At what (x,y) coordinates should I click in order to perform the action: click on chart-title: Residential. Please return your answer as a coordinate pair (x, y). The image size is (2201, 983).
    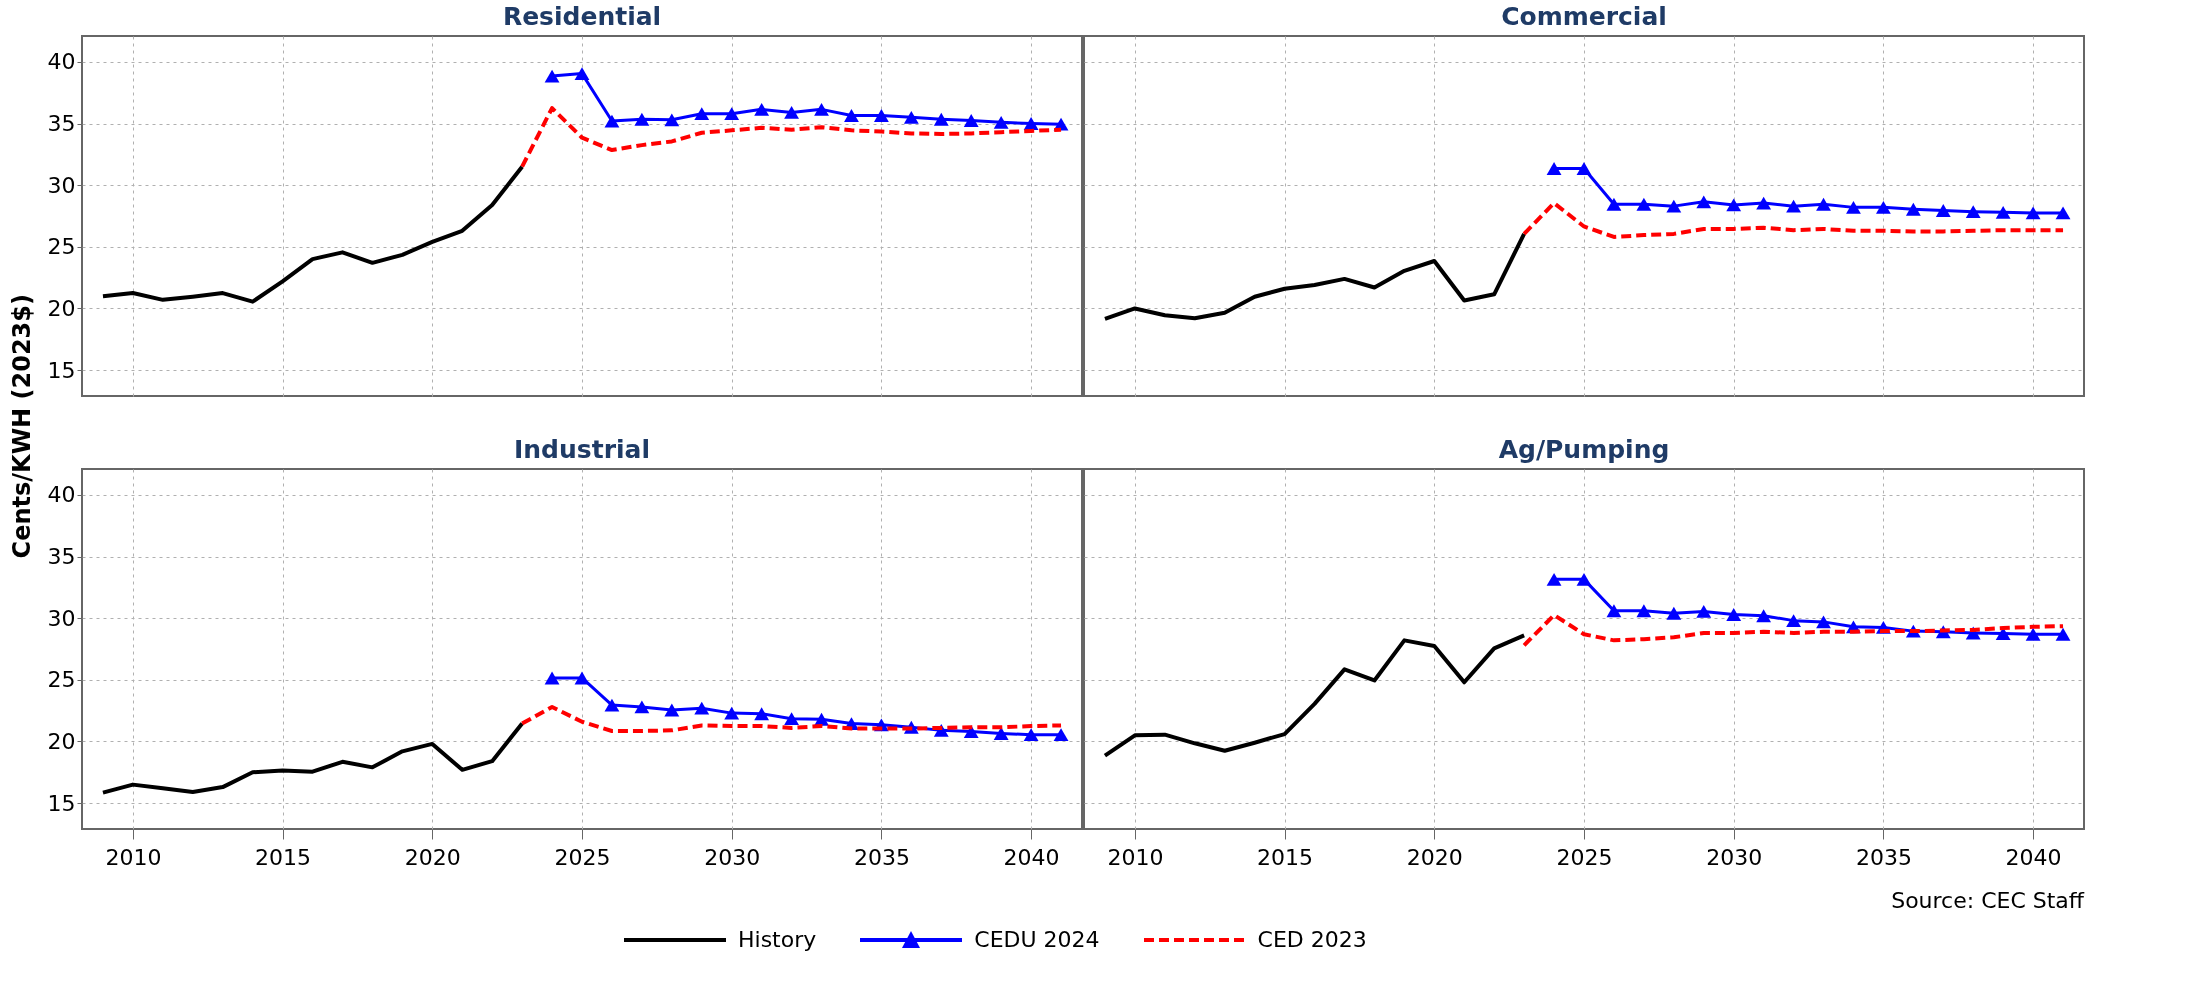
    Looking at the image, I should click on (582, 16).